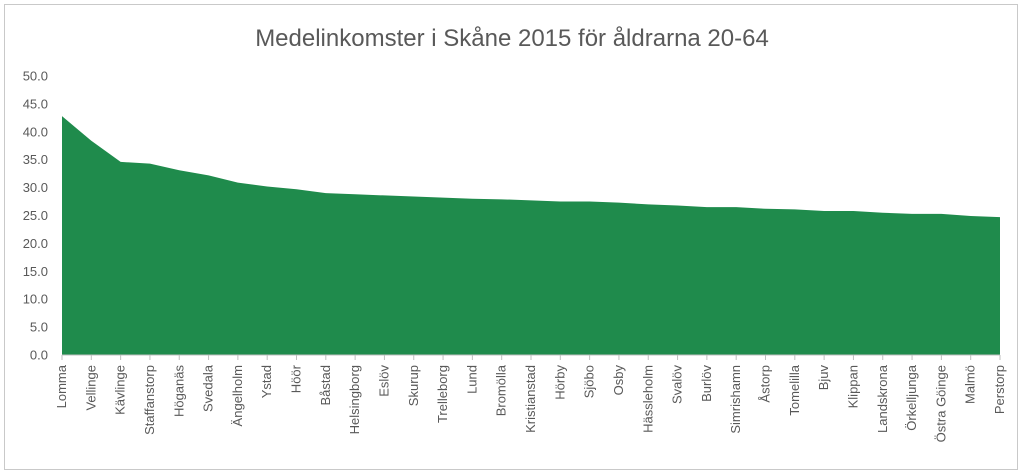 This screenshot has height=476, width=1024. Describe the element at coordinates (940, 403) in the screenshot. I see `x-tick-label: Östra Göinge` at that location.